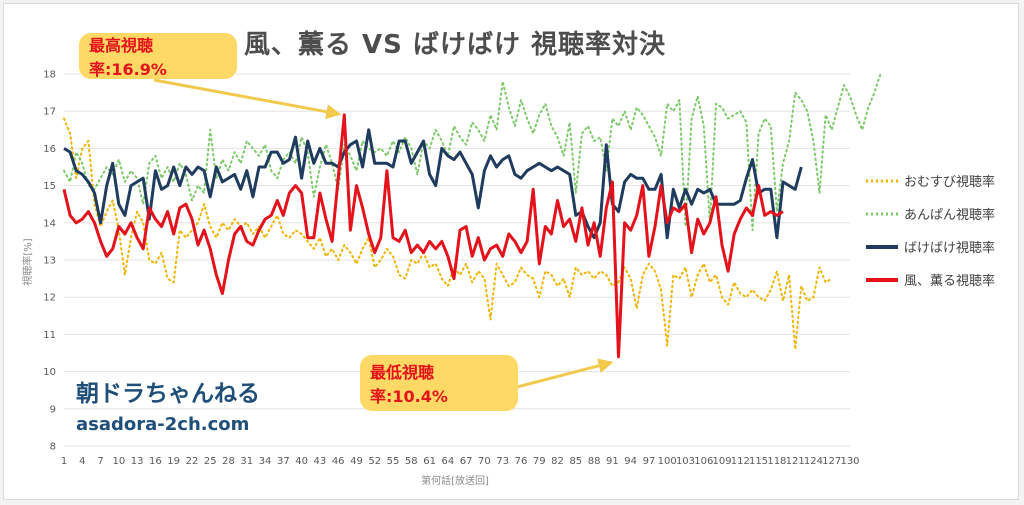  I want to click on x-tick-label: 49, so click(356, 461).